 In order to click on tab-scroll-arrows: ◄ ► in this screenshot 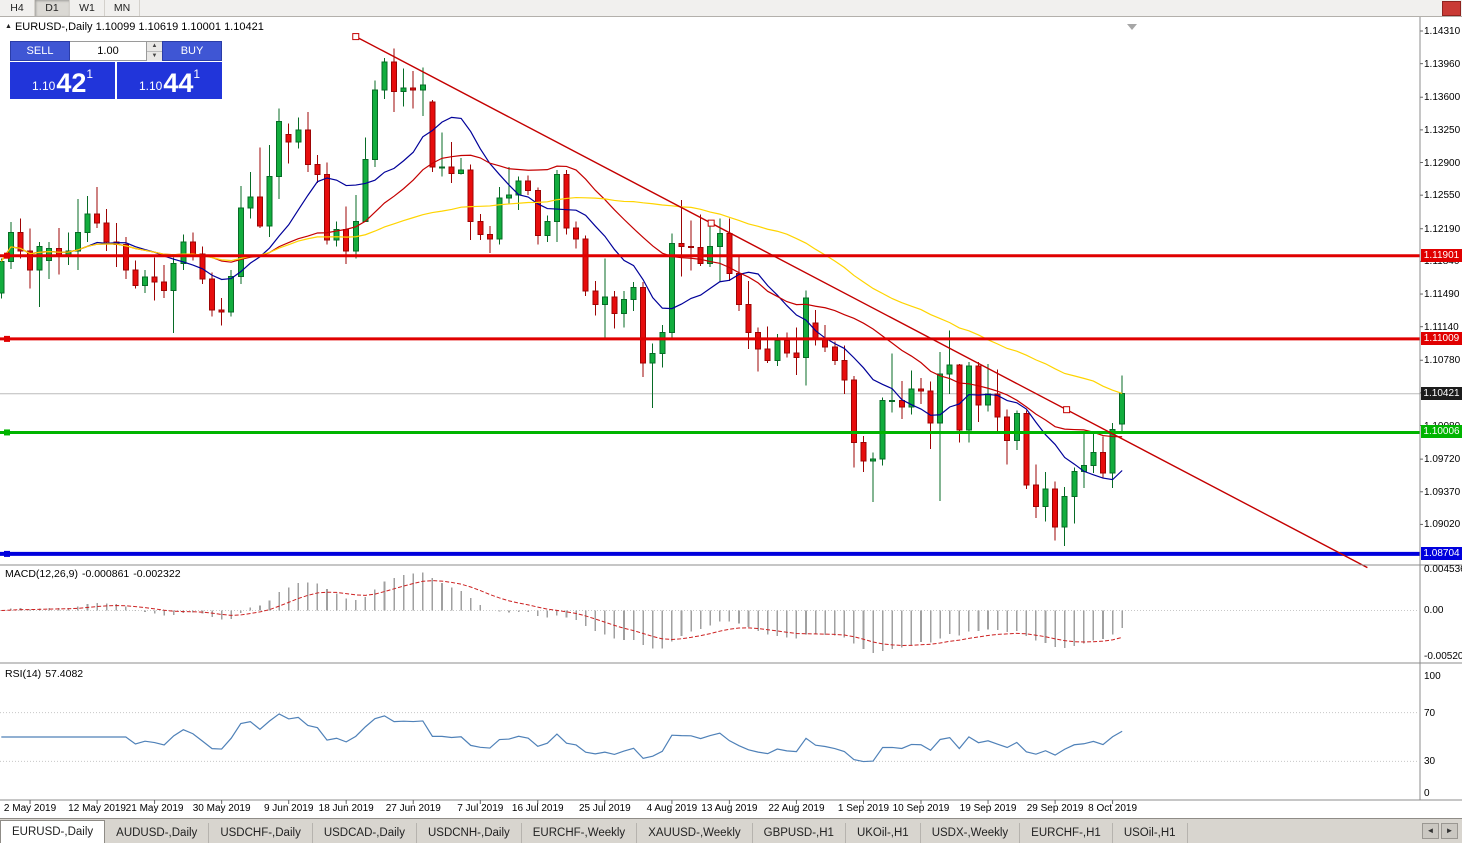, I will do `click(1442, 833)`.